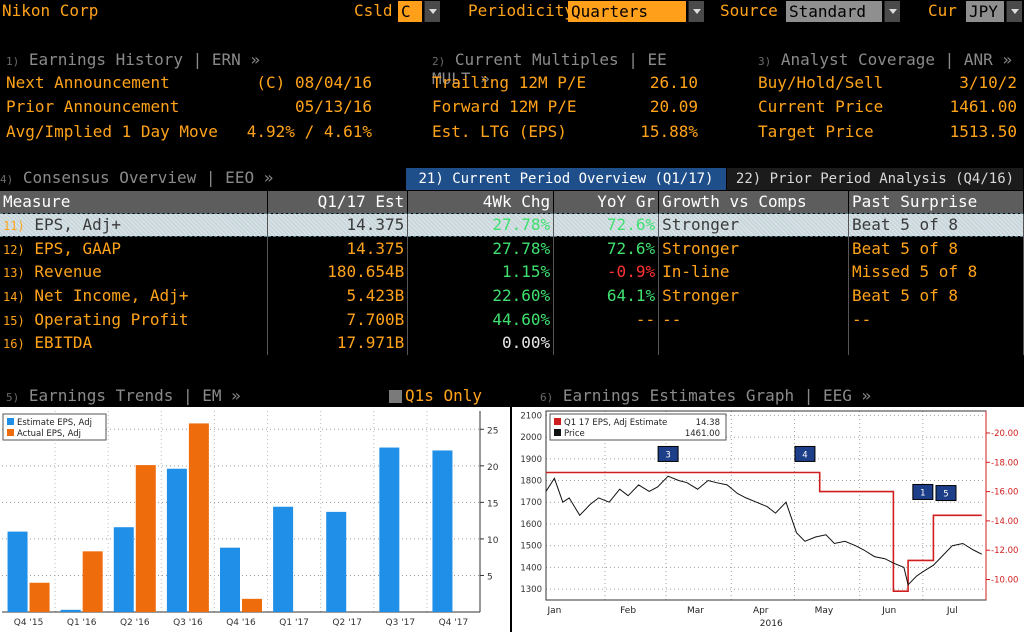 Image resolution: width=1024 pixels, height=632 pixels. I want to click on legend-value: 1461.00, so click(702, 434).